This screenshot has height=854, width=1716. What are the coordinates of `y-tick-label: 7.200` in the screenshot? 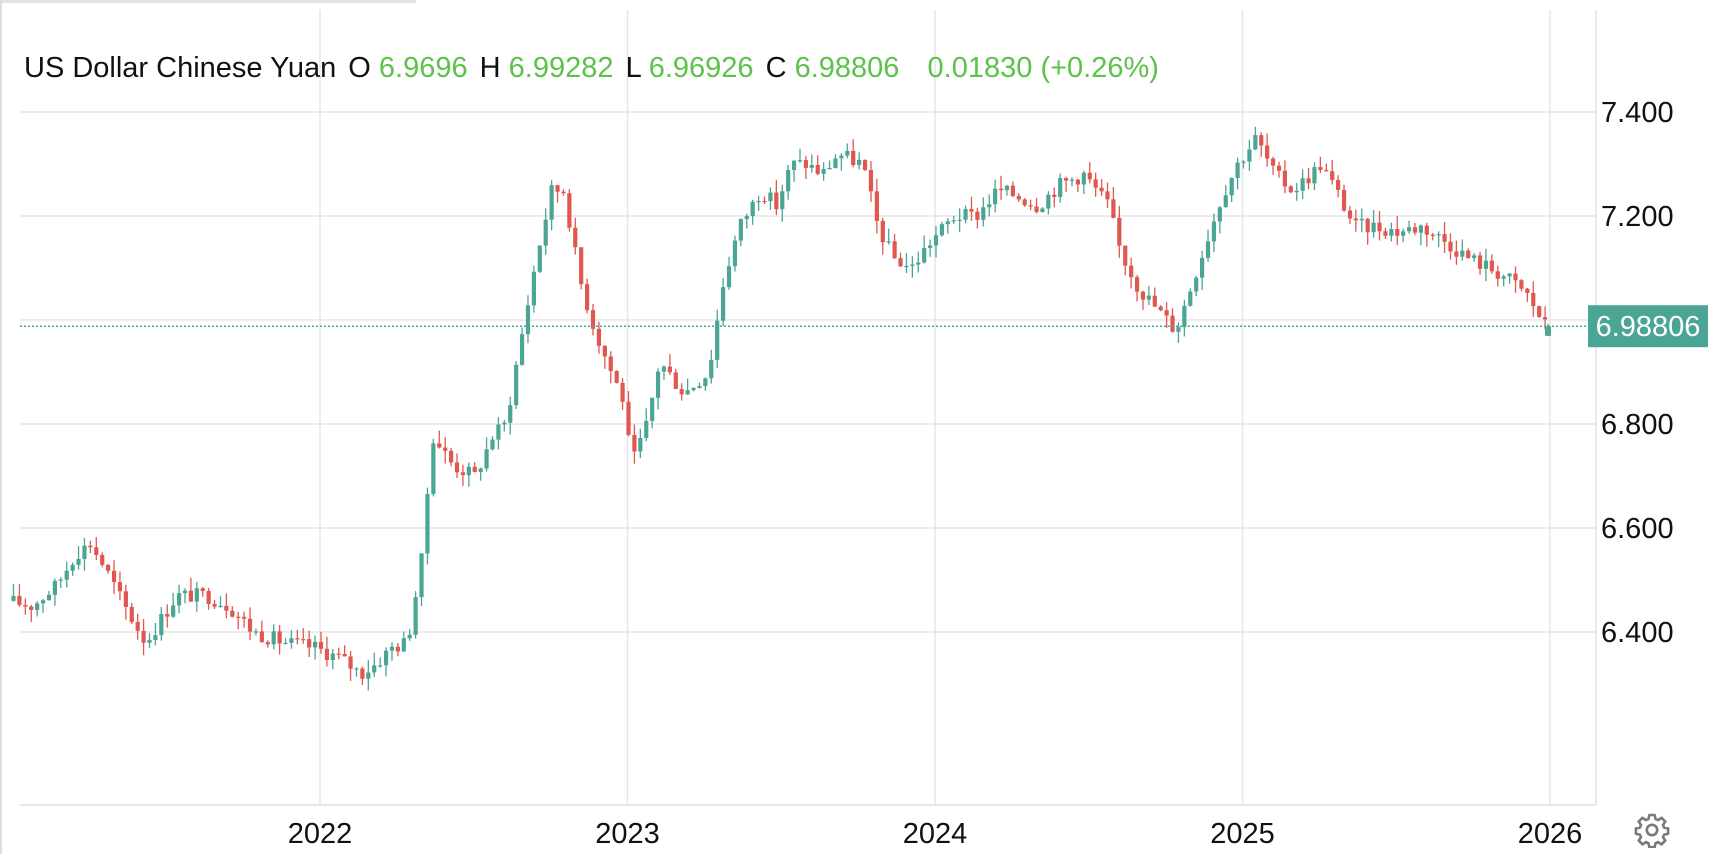 It's located at (1637, 217).